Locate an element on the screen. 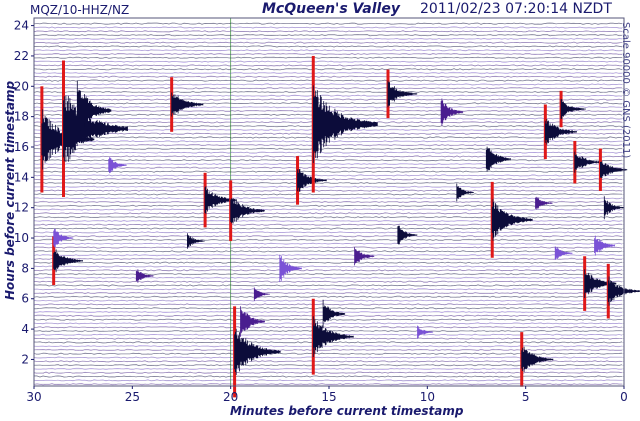  station-title: McQueen's Valley is located at coordinates (331, 9).